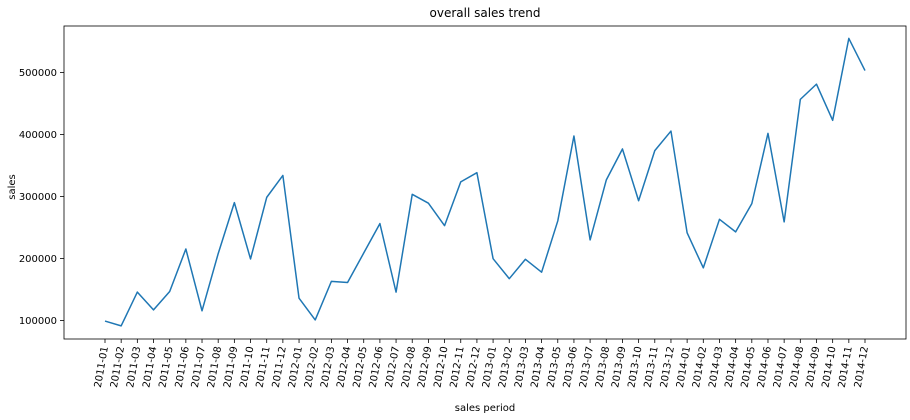  Describe the element at coordinates (183, 367) in the screenshot. I see `x-tick-label: 2011-06` at that location.